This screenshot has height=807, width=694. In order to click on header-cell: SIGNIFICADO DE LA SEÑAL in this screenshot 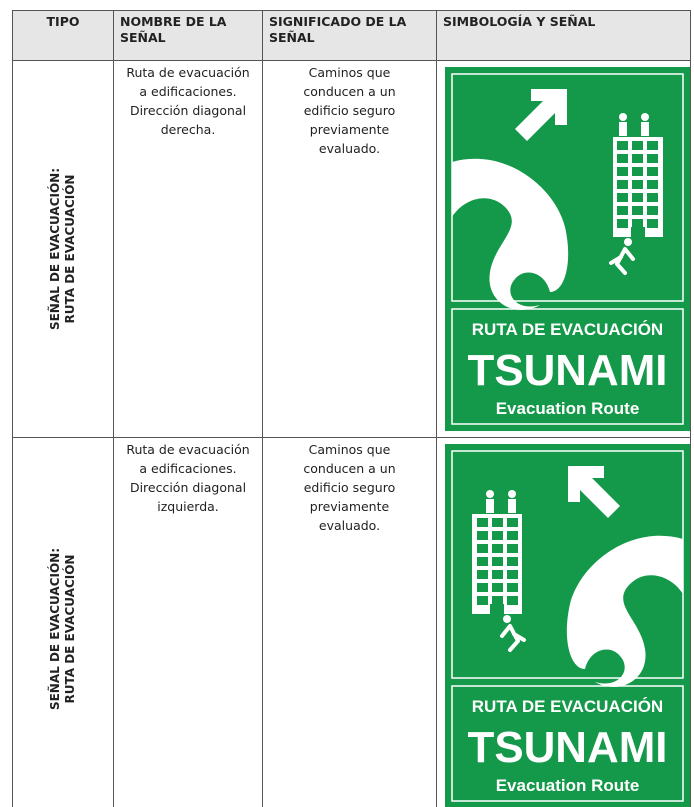, I will do `click(349, 35)`.